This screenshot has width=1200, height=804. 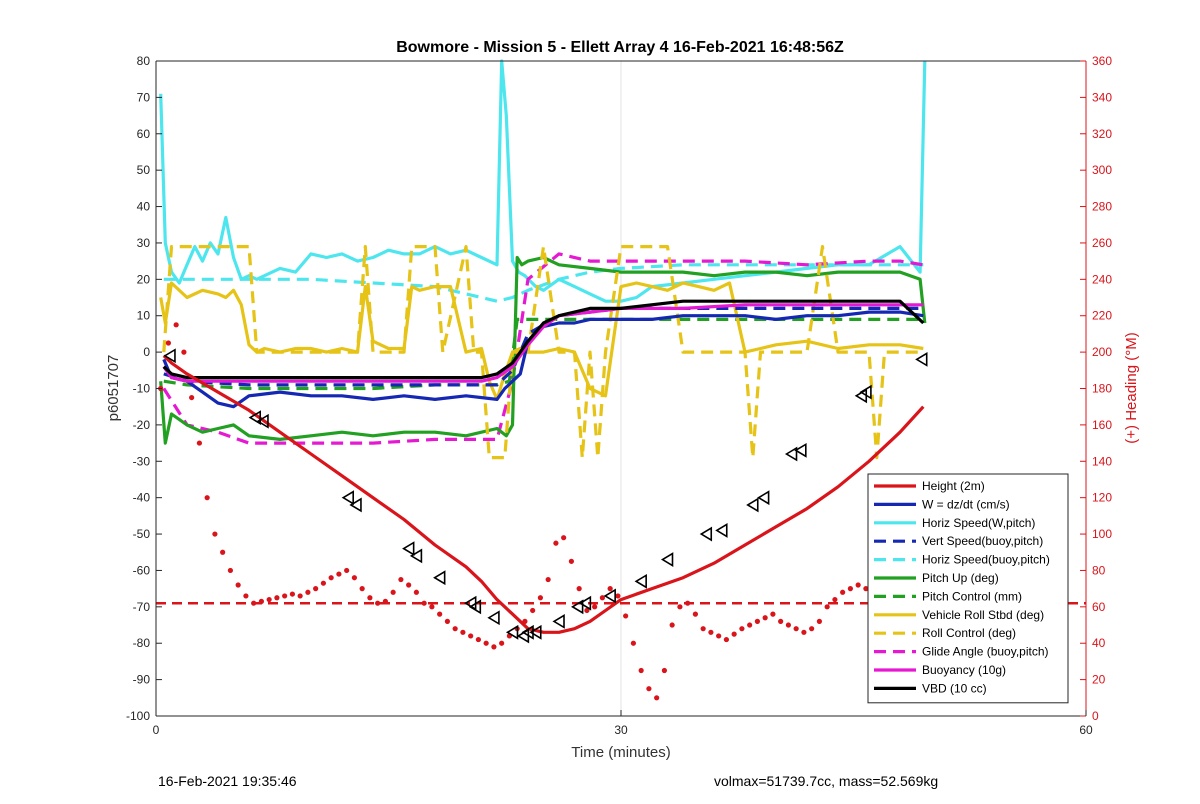 I want to click on legend-entry: Pitch Up (deg), so click(x=960, y=578).